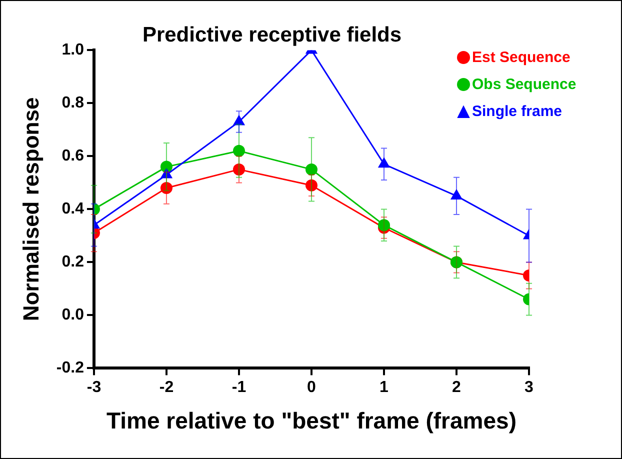 The width and height of the screenshot is (622, 459). What do you see at coordinates (31, 209) in the screenshot?
I see `y-axis-title: Normalised response` at bounding box center [31, 209].